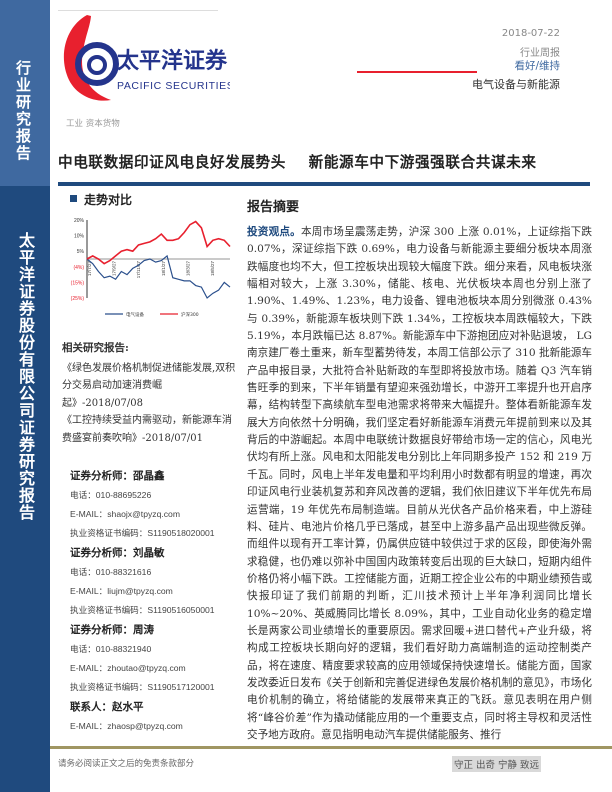  What do you see at coordinates (417, 72) in the screenshot?
I see `rating-underline` at bounding box center [417, 72].